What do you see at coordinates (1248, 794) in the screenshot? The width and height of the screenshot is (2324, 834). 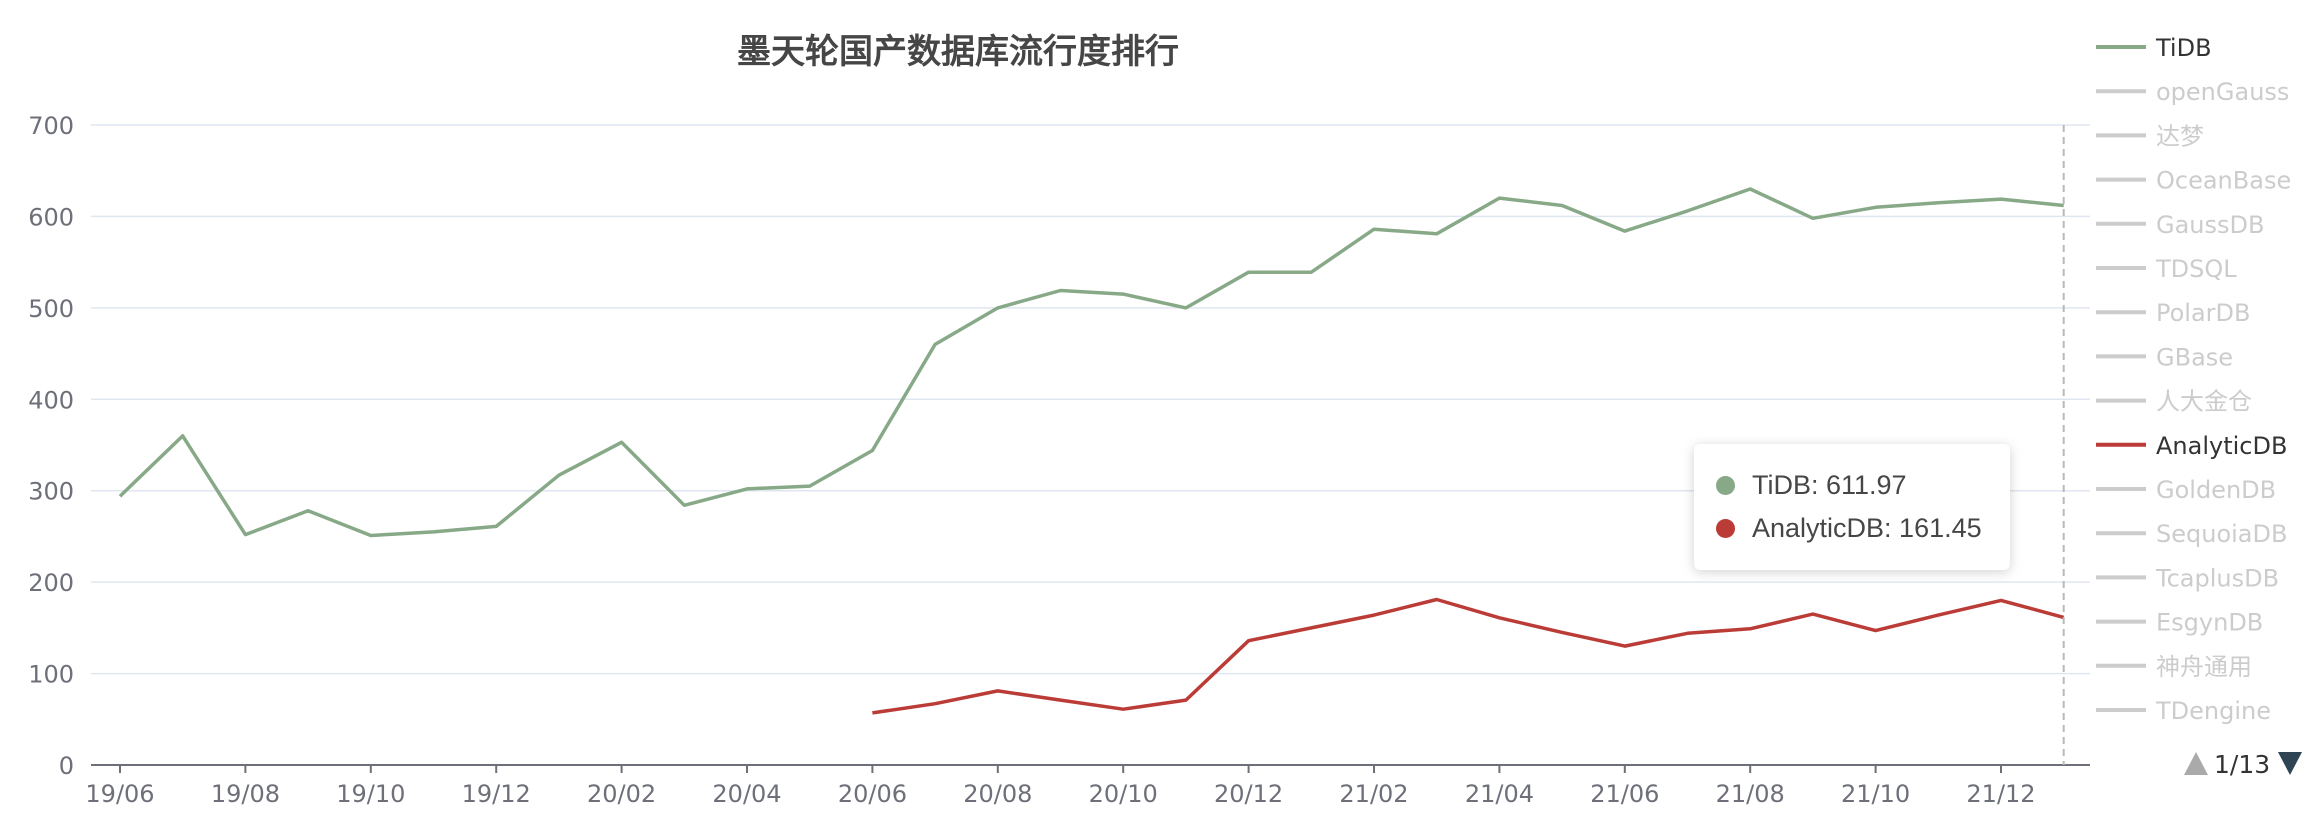 I see `x-tick-label: 20/12` at bounding box center [1248, 794].